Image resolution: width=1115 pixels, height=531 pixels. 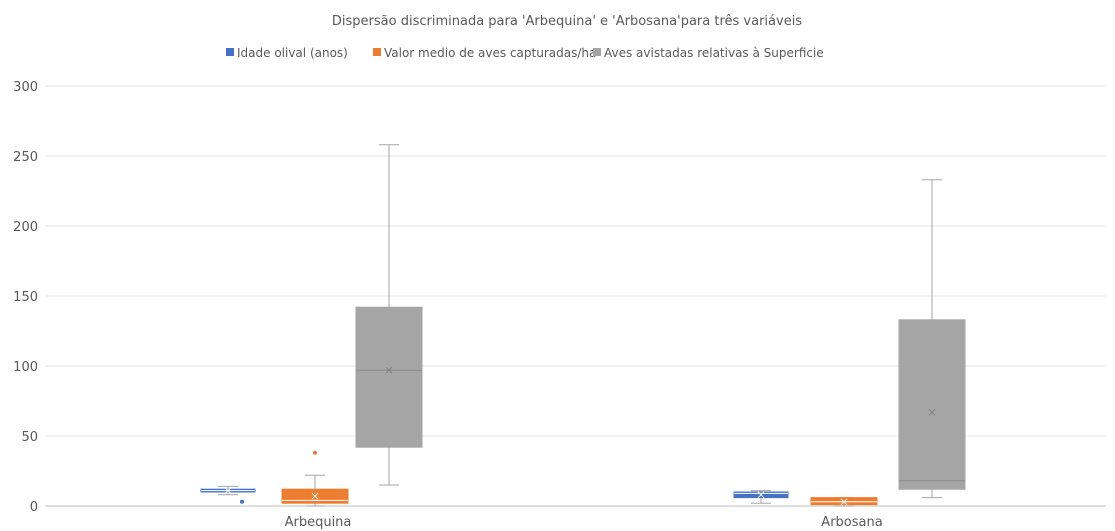 I want to click on legend-label: Aves avistadas relativas à Superficie, so click(x=714, y=53).